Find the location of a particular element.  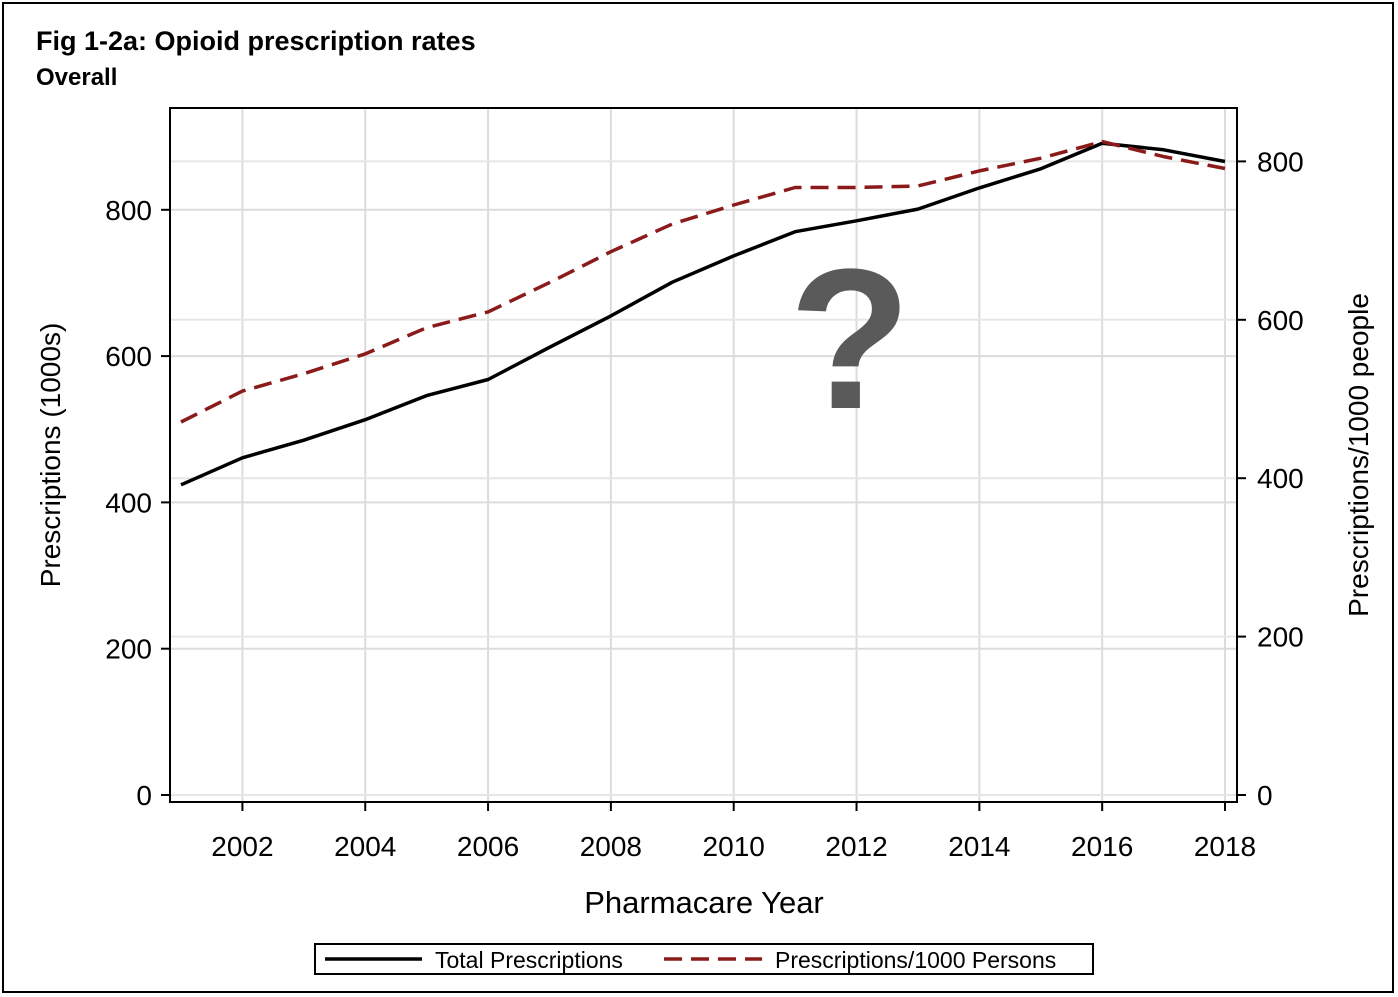

x-tick-label: 2012 is located at coordinates (856, 846).